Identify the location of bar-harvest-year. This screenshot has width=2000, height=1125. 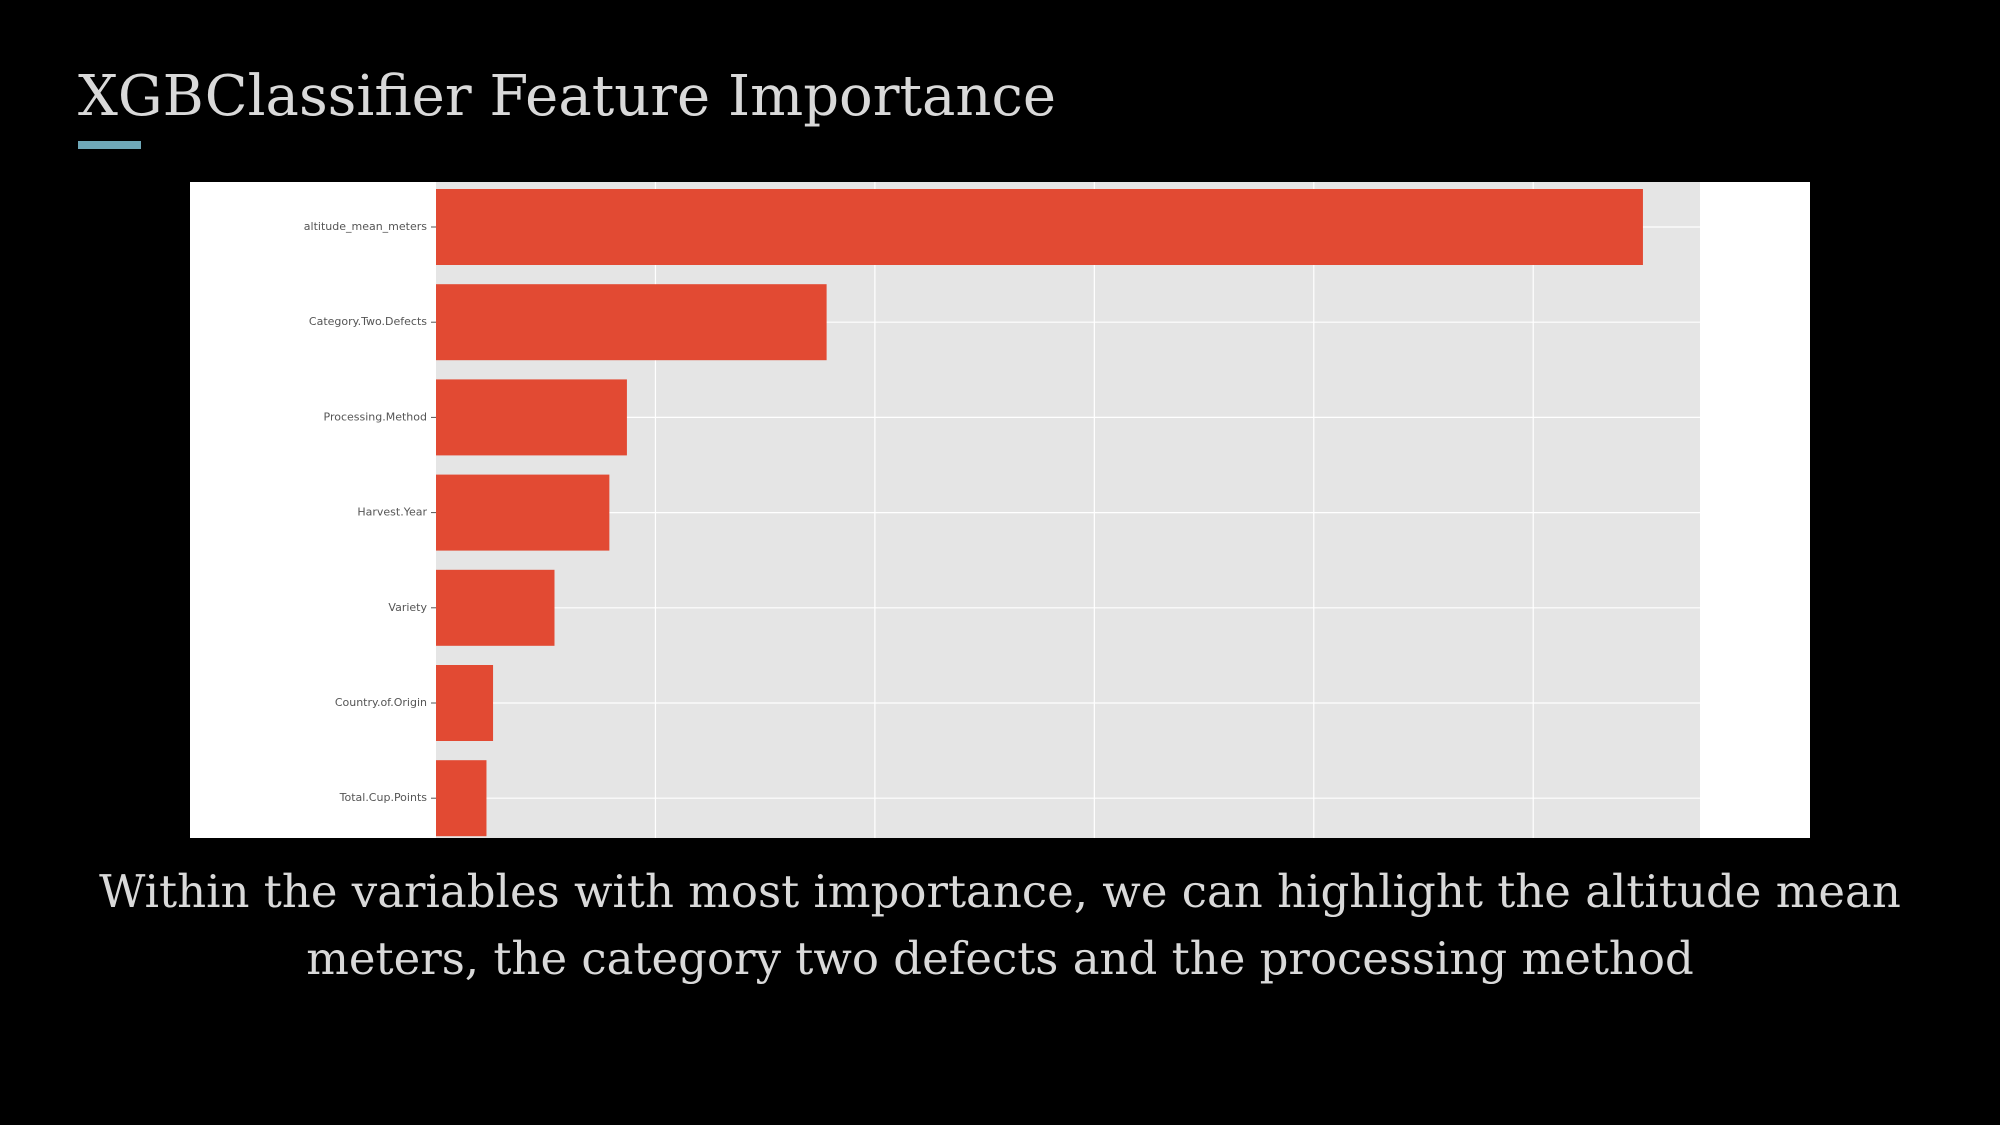
(523, 512).